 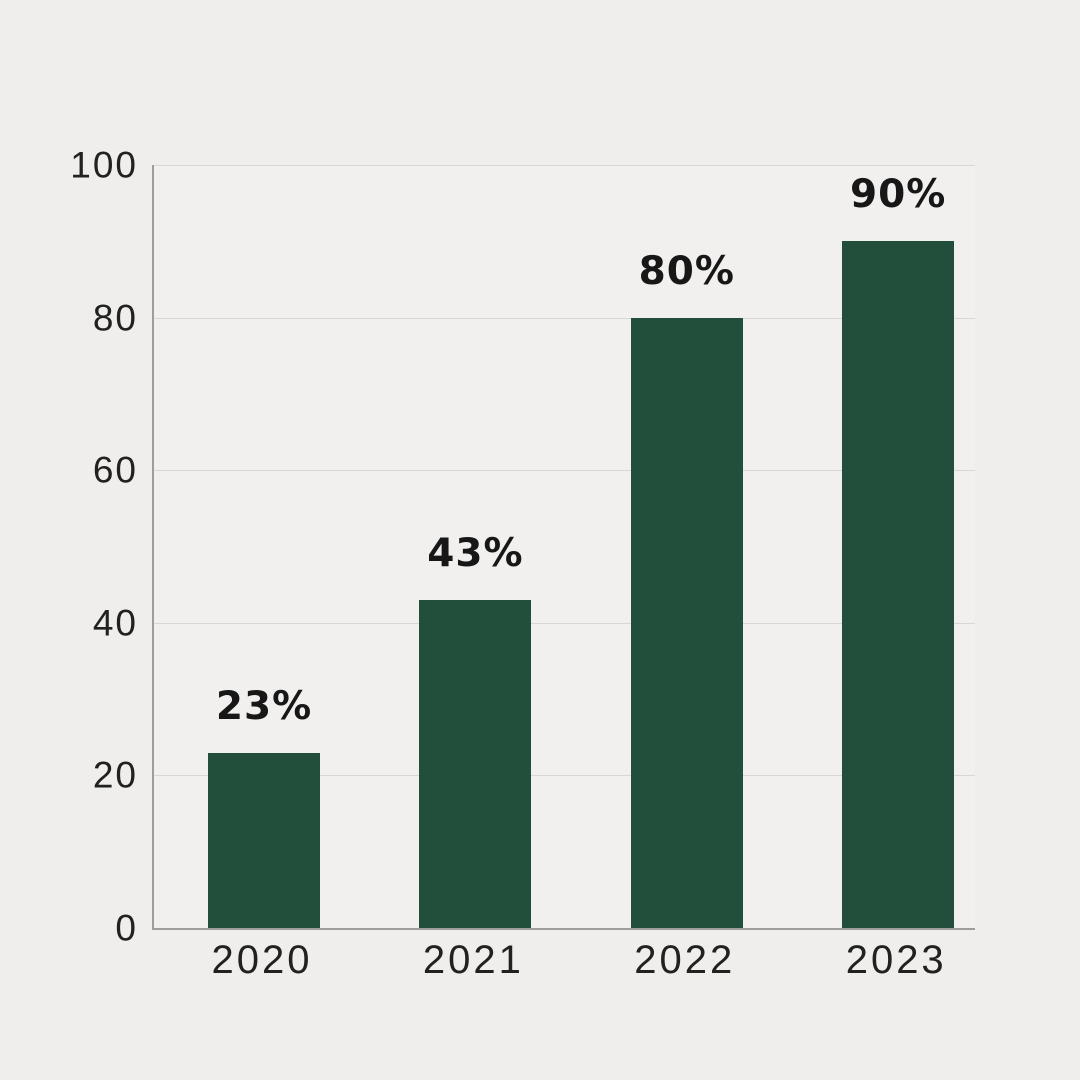 What do you see at coordinates (126, 928) in the screenshot?
I see `y-tick-label-0: 0` at bounding box center [126, 928].